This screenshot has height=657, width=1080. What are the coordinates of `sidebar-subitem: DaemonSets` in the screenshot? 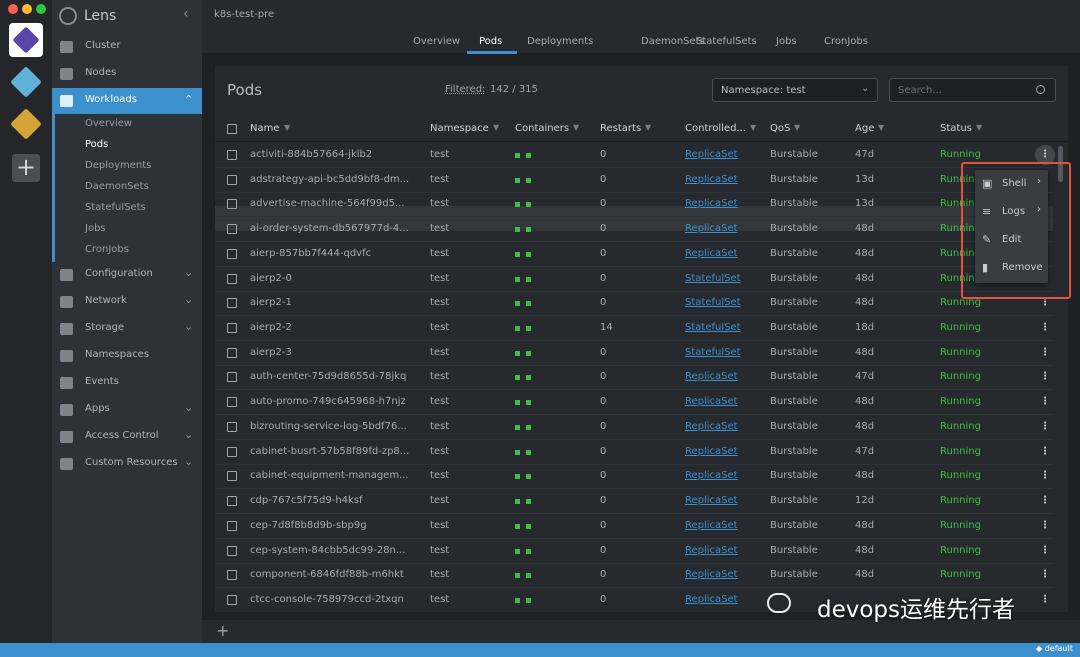 It's located at (117, 186).